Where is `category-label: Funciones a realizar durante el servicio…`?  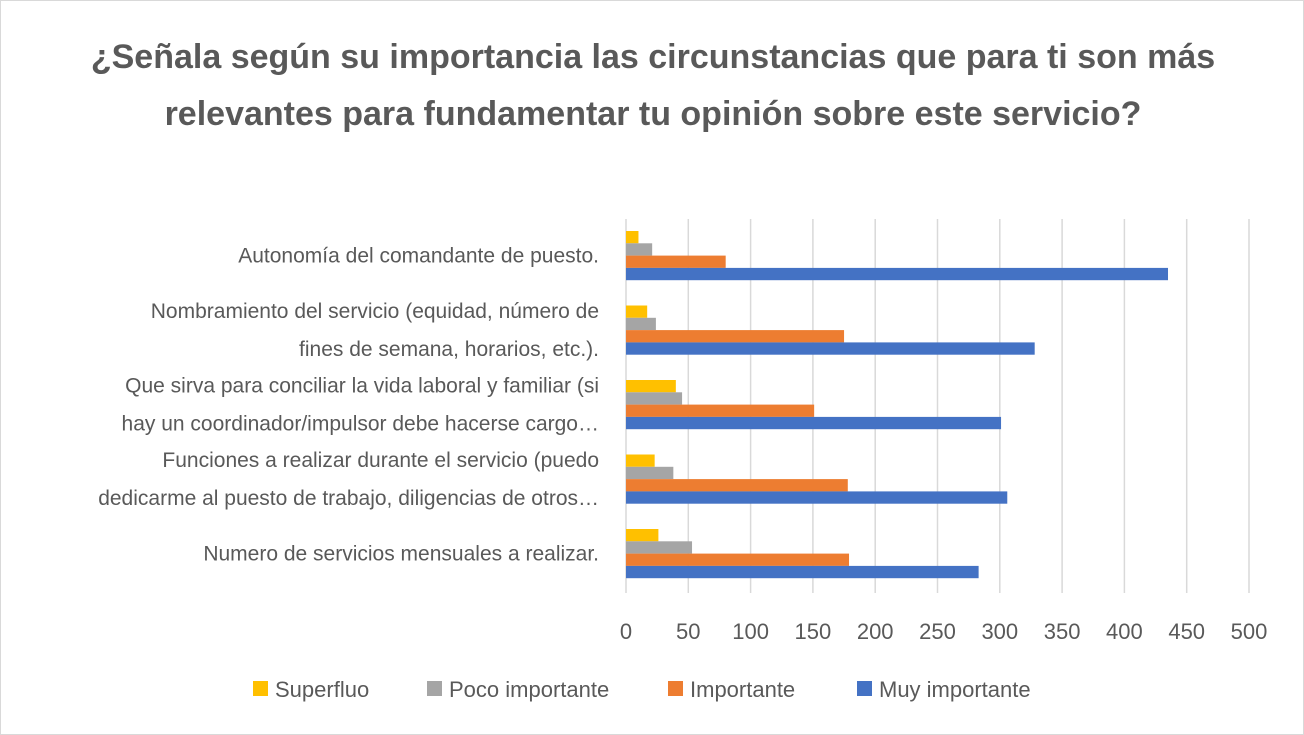
category-label: Funciones a realizar durante el servicio… is located at coordinates (380, 460).